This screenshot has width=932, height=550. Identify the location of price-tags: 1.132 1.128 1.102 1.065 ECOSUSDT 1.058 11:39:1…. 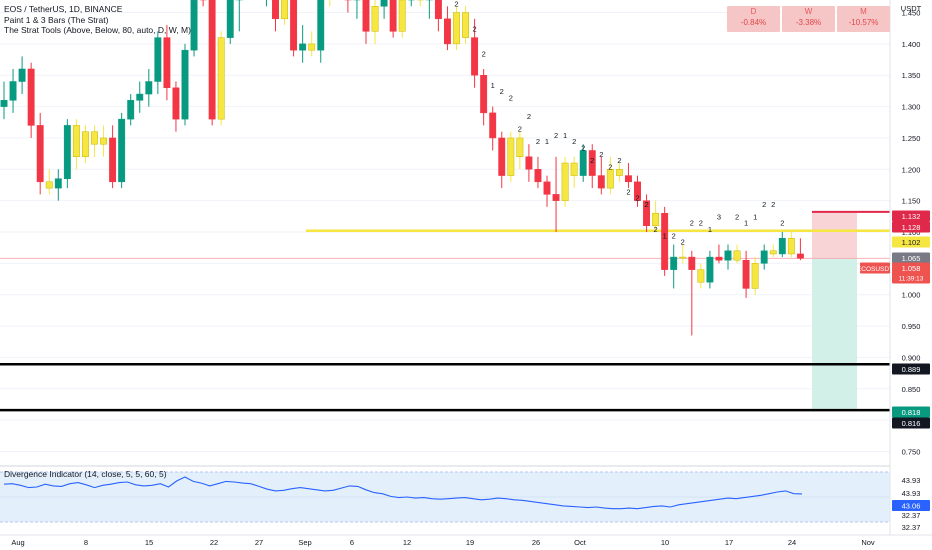
(893, 319).